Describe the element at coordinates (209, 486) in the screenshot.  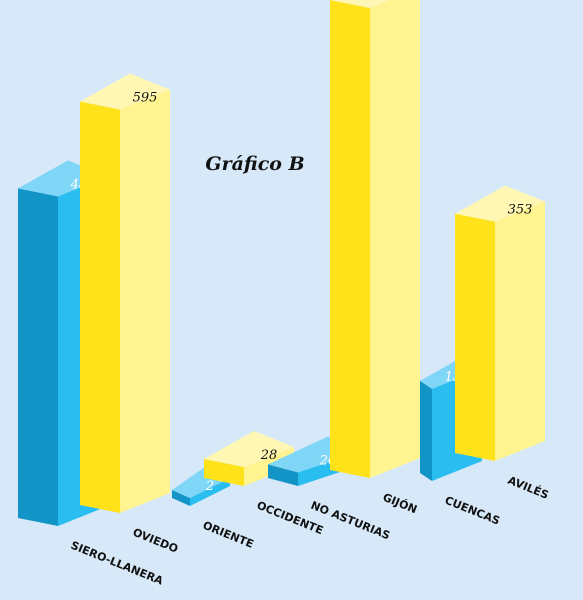
I see `data-label: 2` at that location.